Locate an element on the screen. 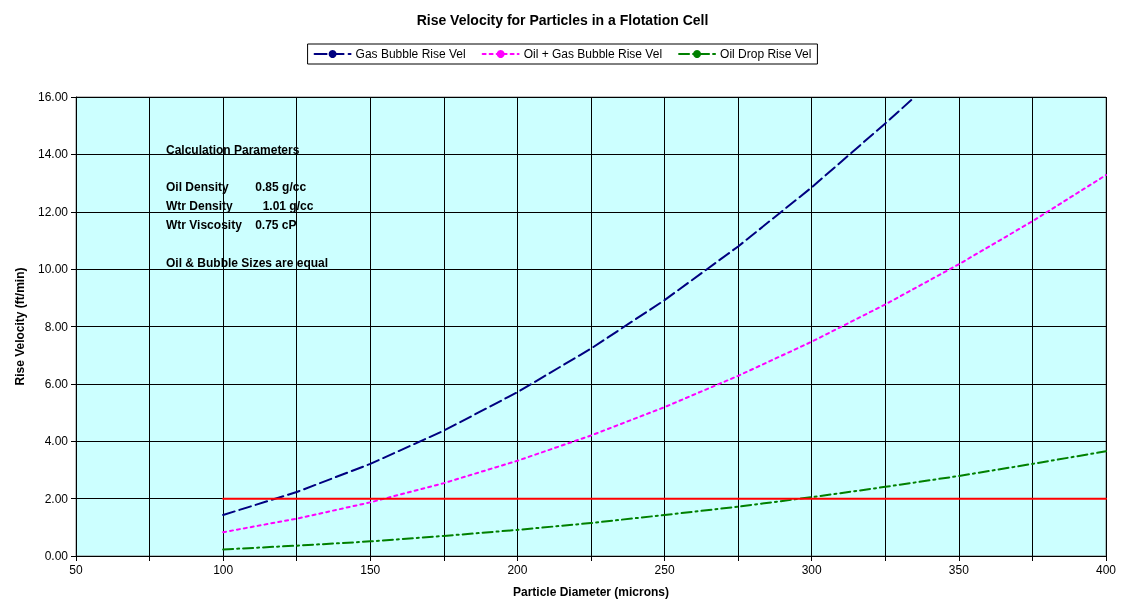 This screenshot has height=615, width=1125. legend-label: Gas Bubble Rise Vel is located at coordinates (410, 54).